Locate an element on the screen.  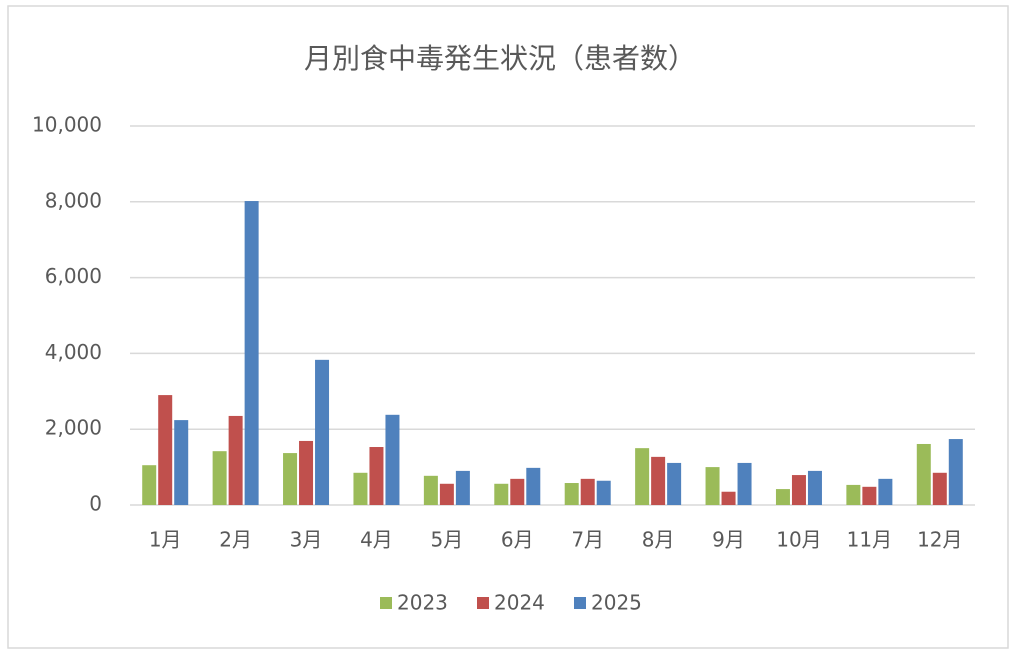
x-tick-label: 7月 is located at coordinates (587, 540).